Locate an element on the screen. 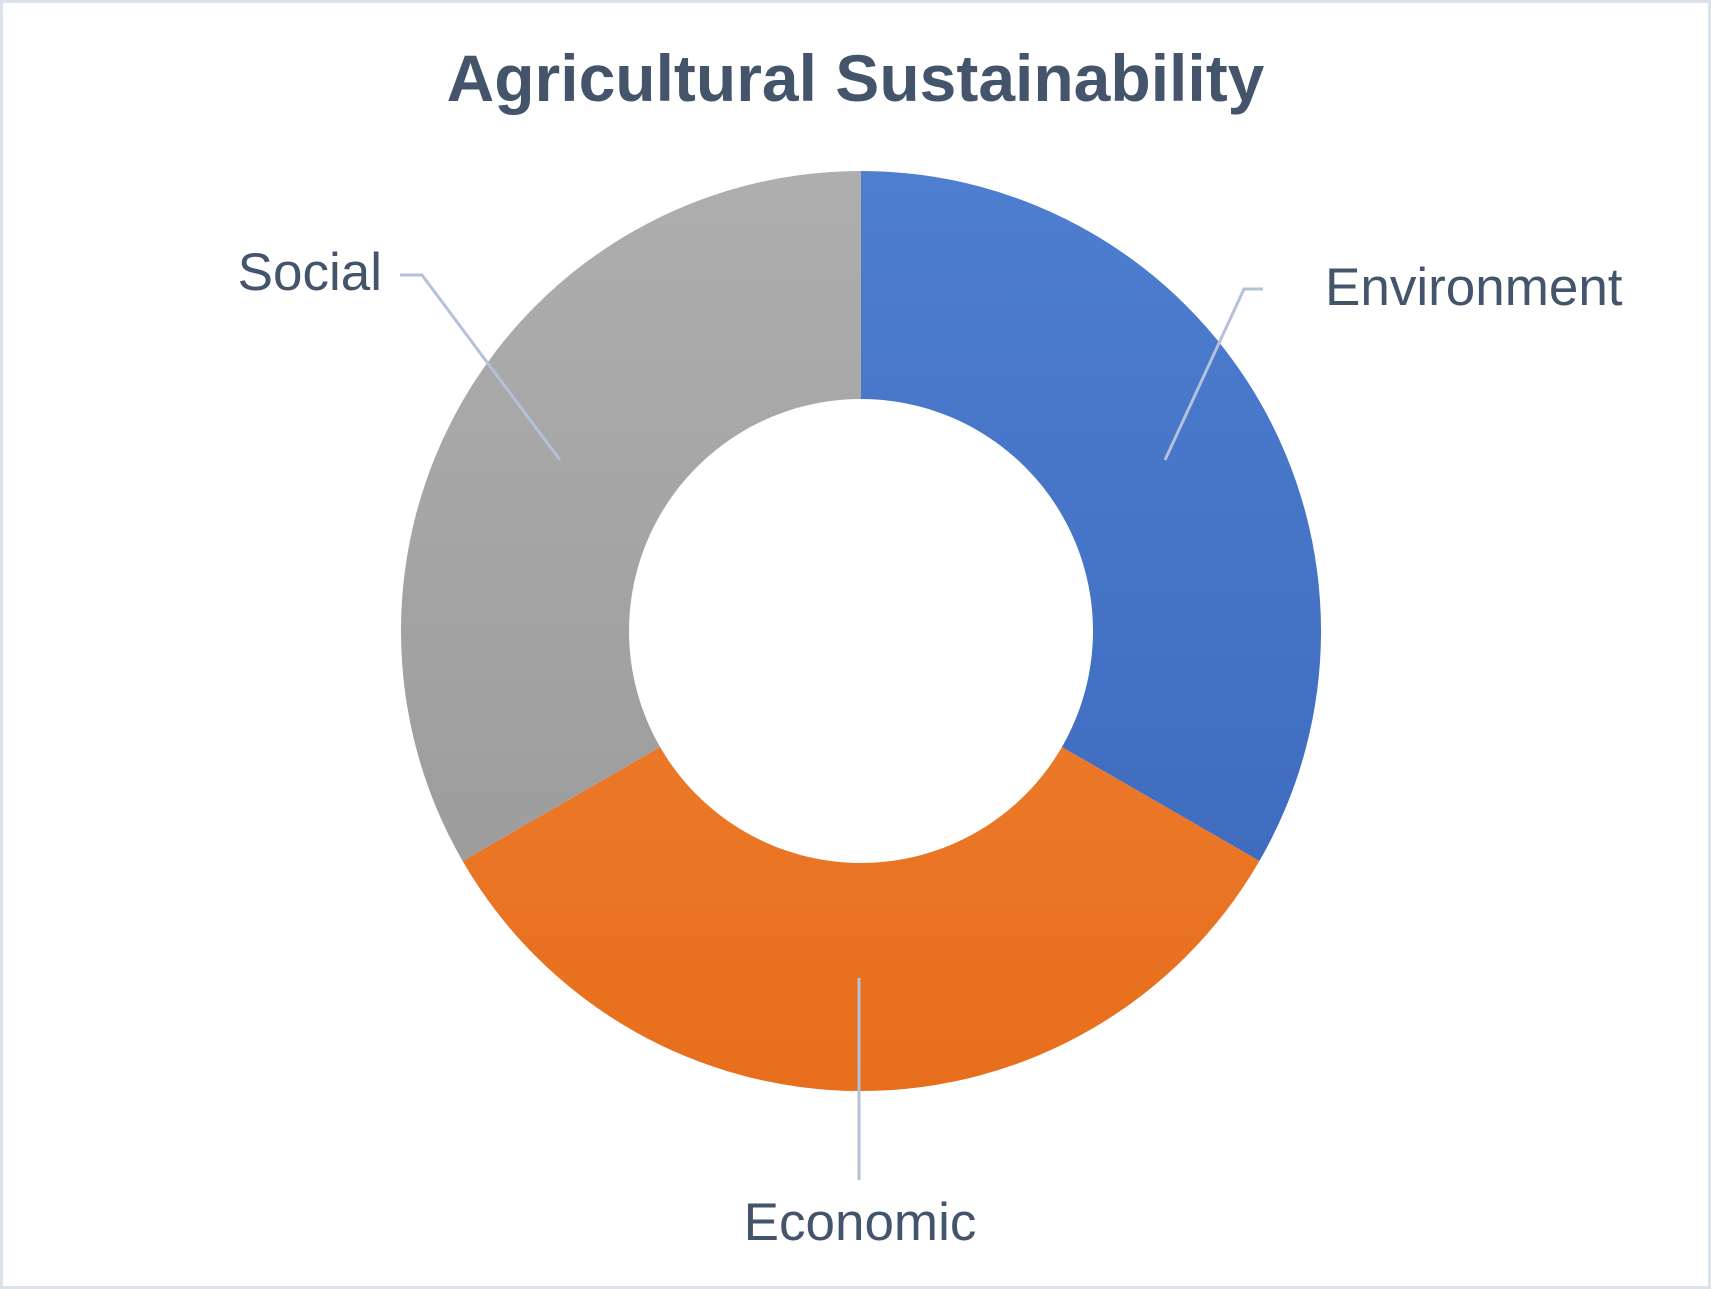  leader-line-environment is located at coordinates (1213, 374).